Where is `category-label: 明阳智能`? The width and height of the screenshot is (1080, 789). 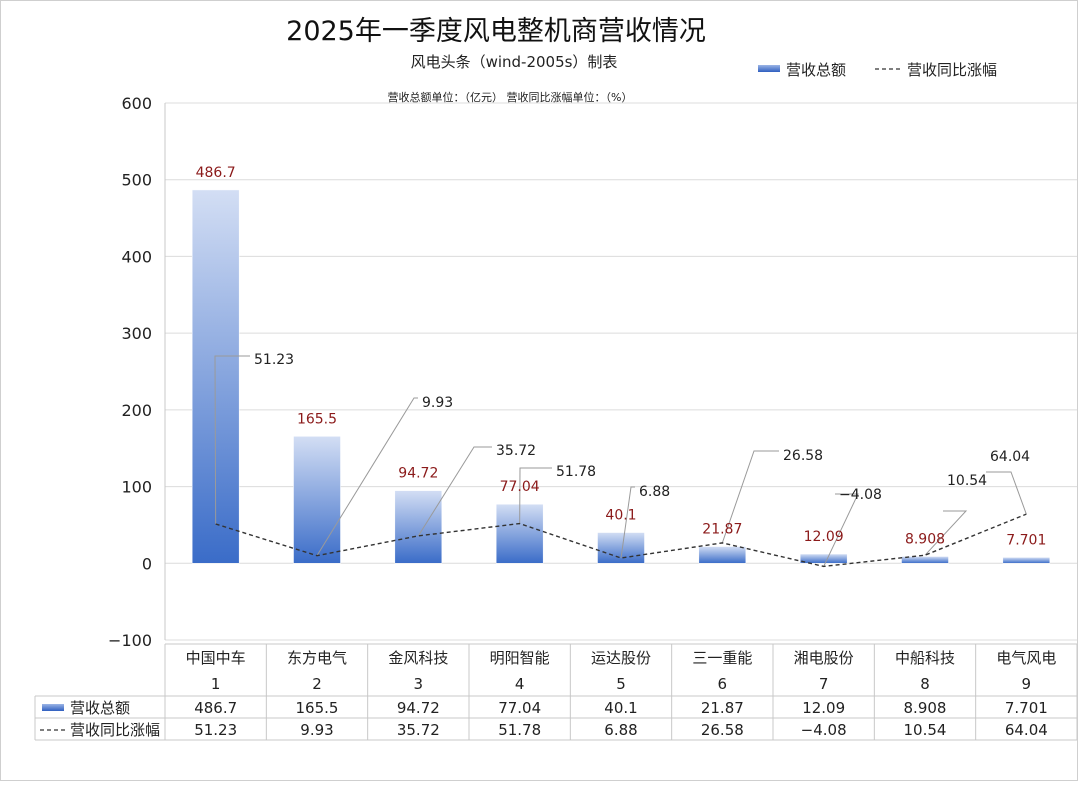
category-label: 明阳智能 is located at coordinates (520, 658).